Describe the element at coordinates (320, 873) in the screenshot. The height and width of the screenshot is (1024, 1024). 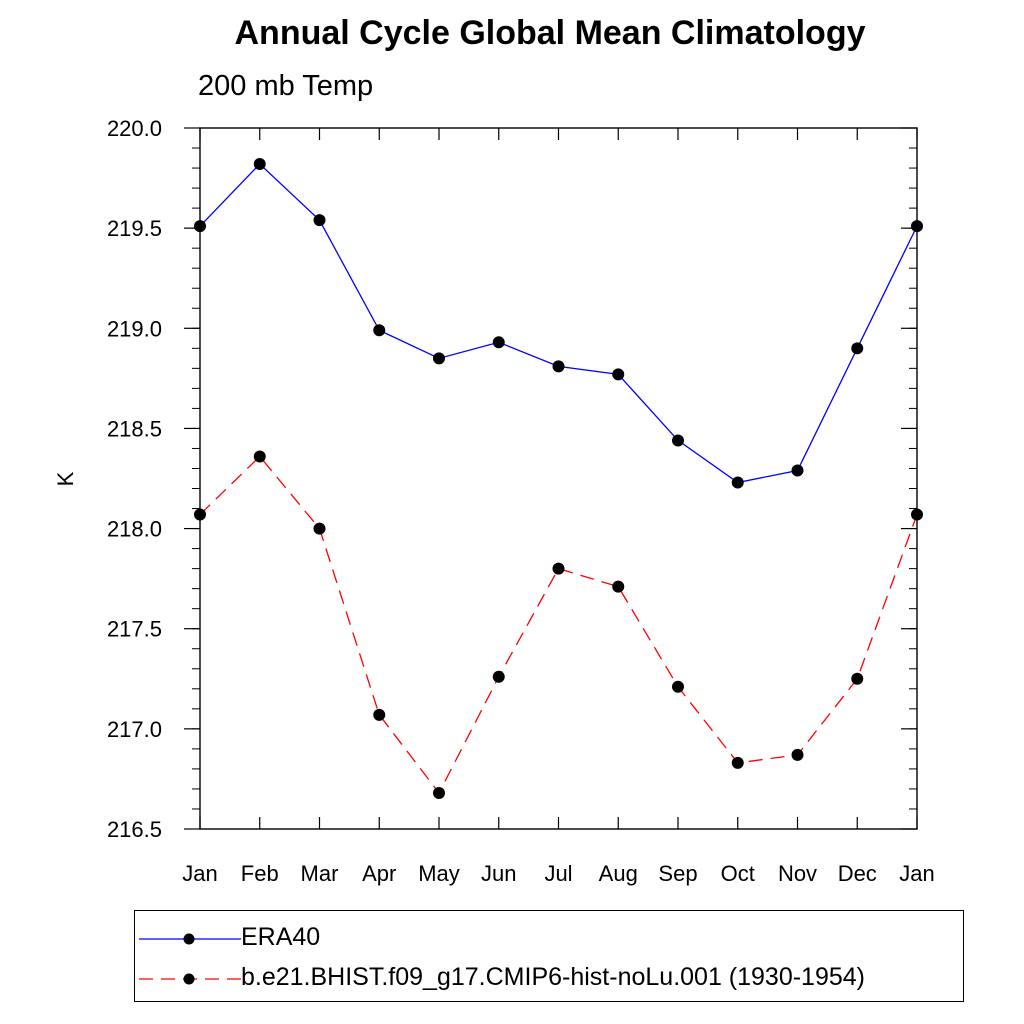
I see `x-tick-label: Mar` at that location.